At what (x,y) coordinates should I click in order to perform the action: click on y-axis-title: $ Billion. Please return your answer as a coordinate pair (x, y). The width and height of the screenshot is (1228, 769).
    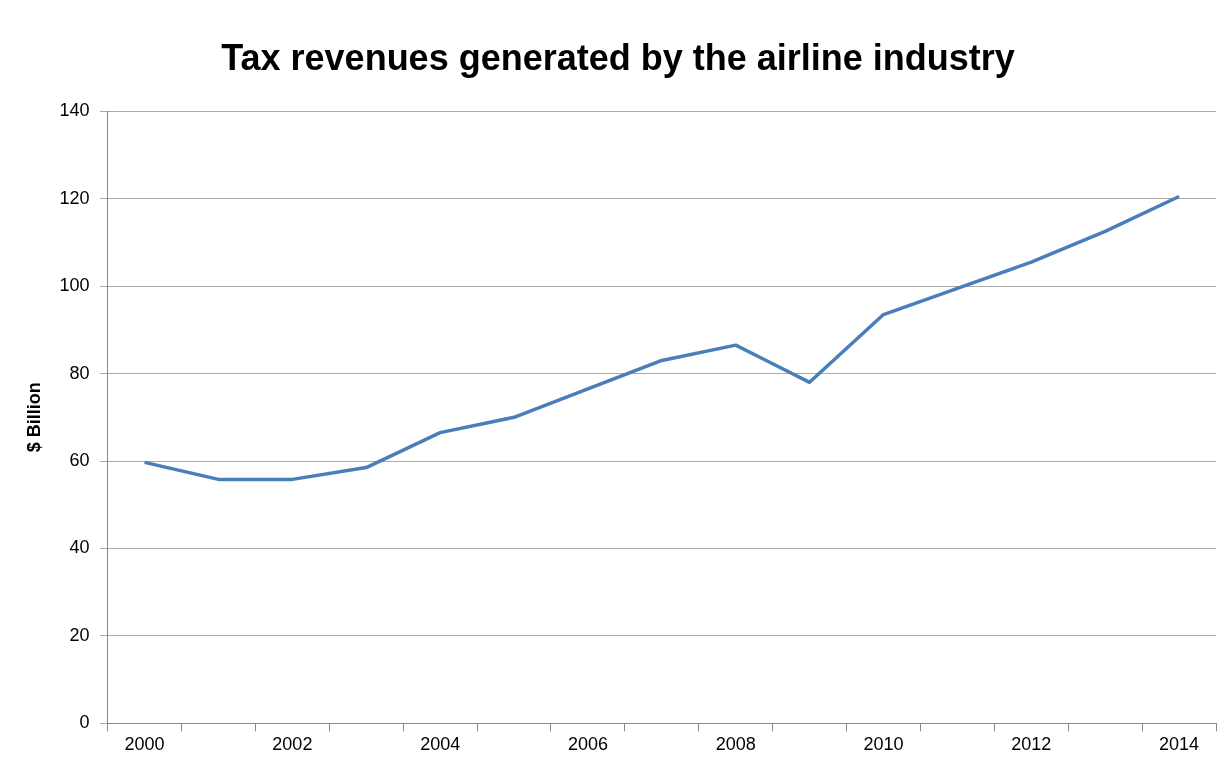
    Looking at the image, I should click on (33, 417).